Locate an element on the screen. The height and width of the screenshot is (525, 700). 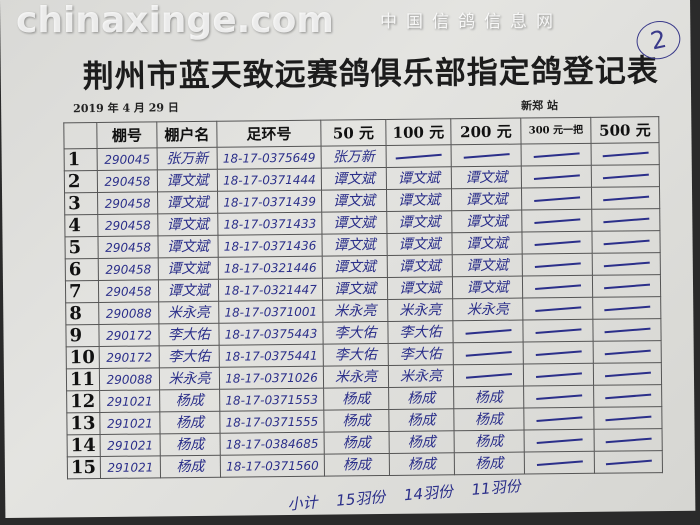
column-header: 足环号 is located at coordinates (269, 134).